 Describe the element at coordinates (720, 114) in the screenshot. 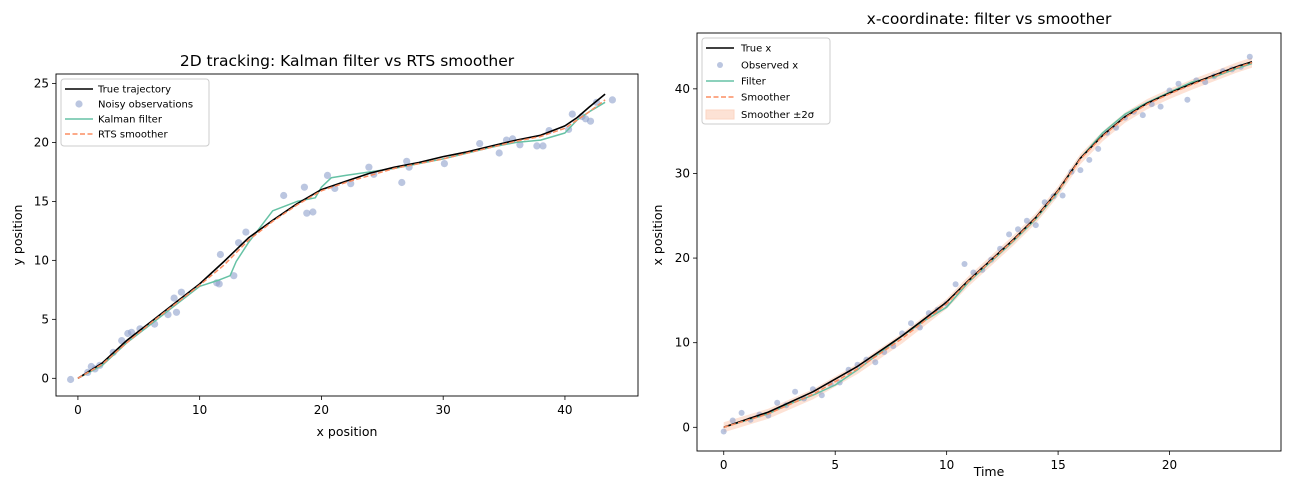

I see `legend-swatch-smoother-band` at that location.